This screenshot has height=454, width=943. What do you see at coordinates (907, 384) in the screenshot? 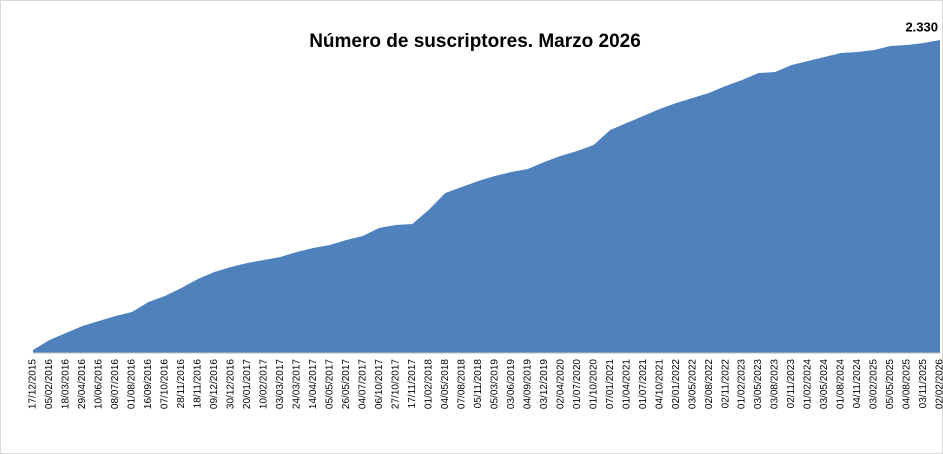
I see `x-tick-label: 04/08/2025` at bounding box center [907, 384].